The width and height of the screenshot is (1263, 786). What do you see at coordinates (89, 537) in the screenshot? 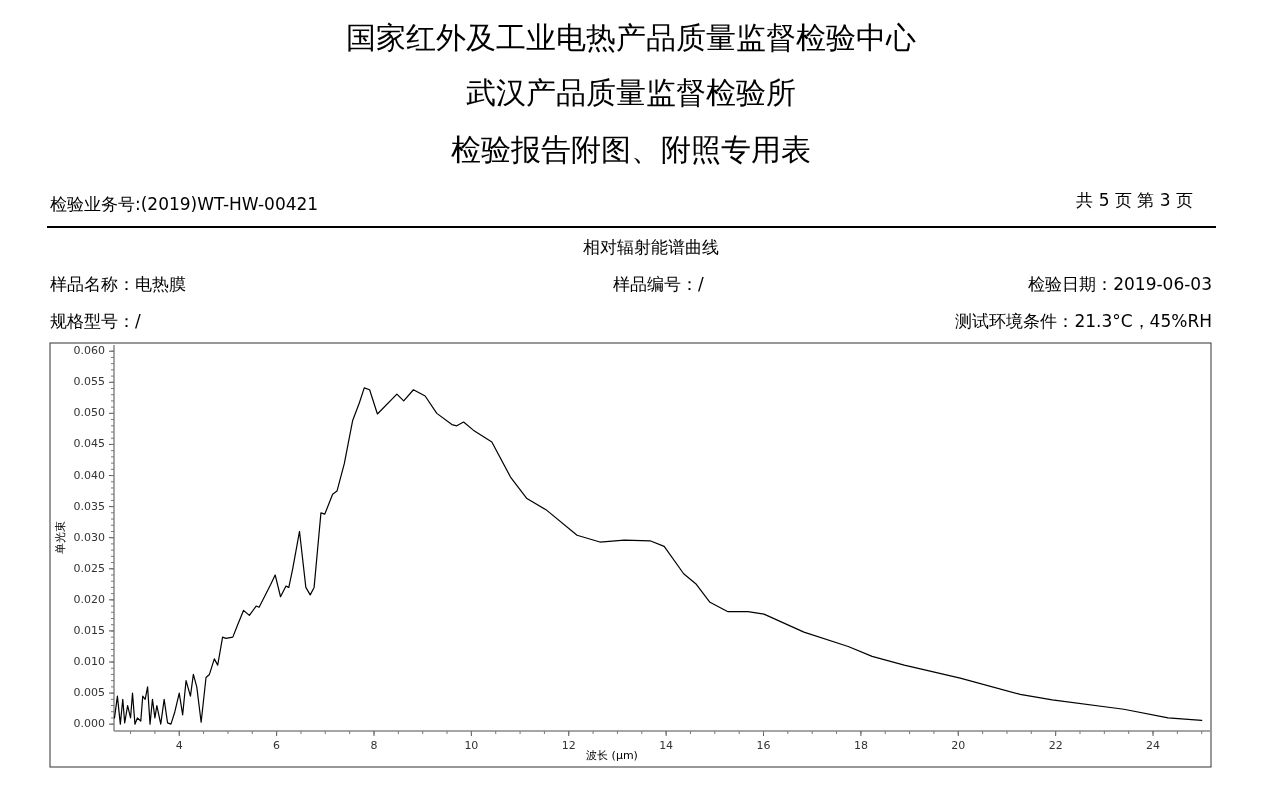
I see `y-tick-label: 0.030` at bounding box center [89, 537].